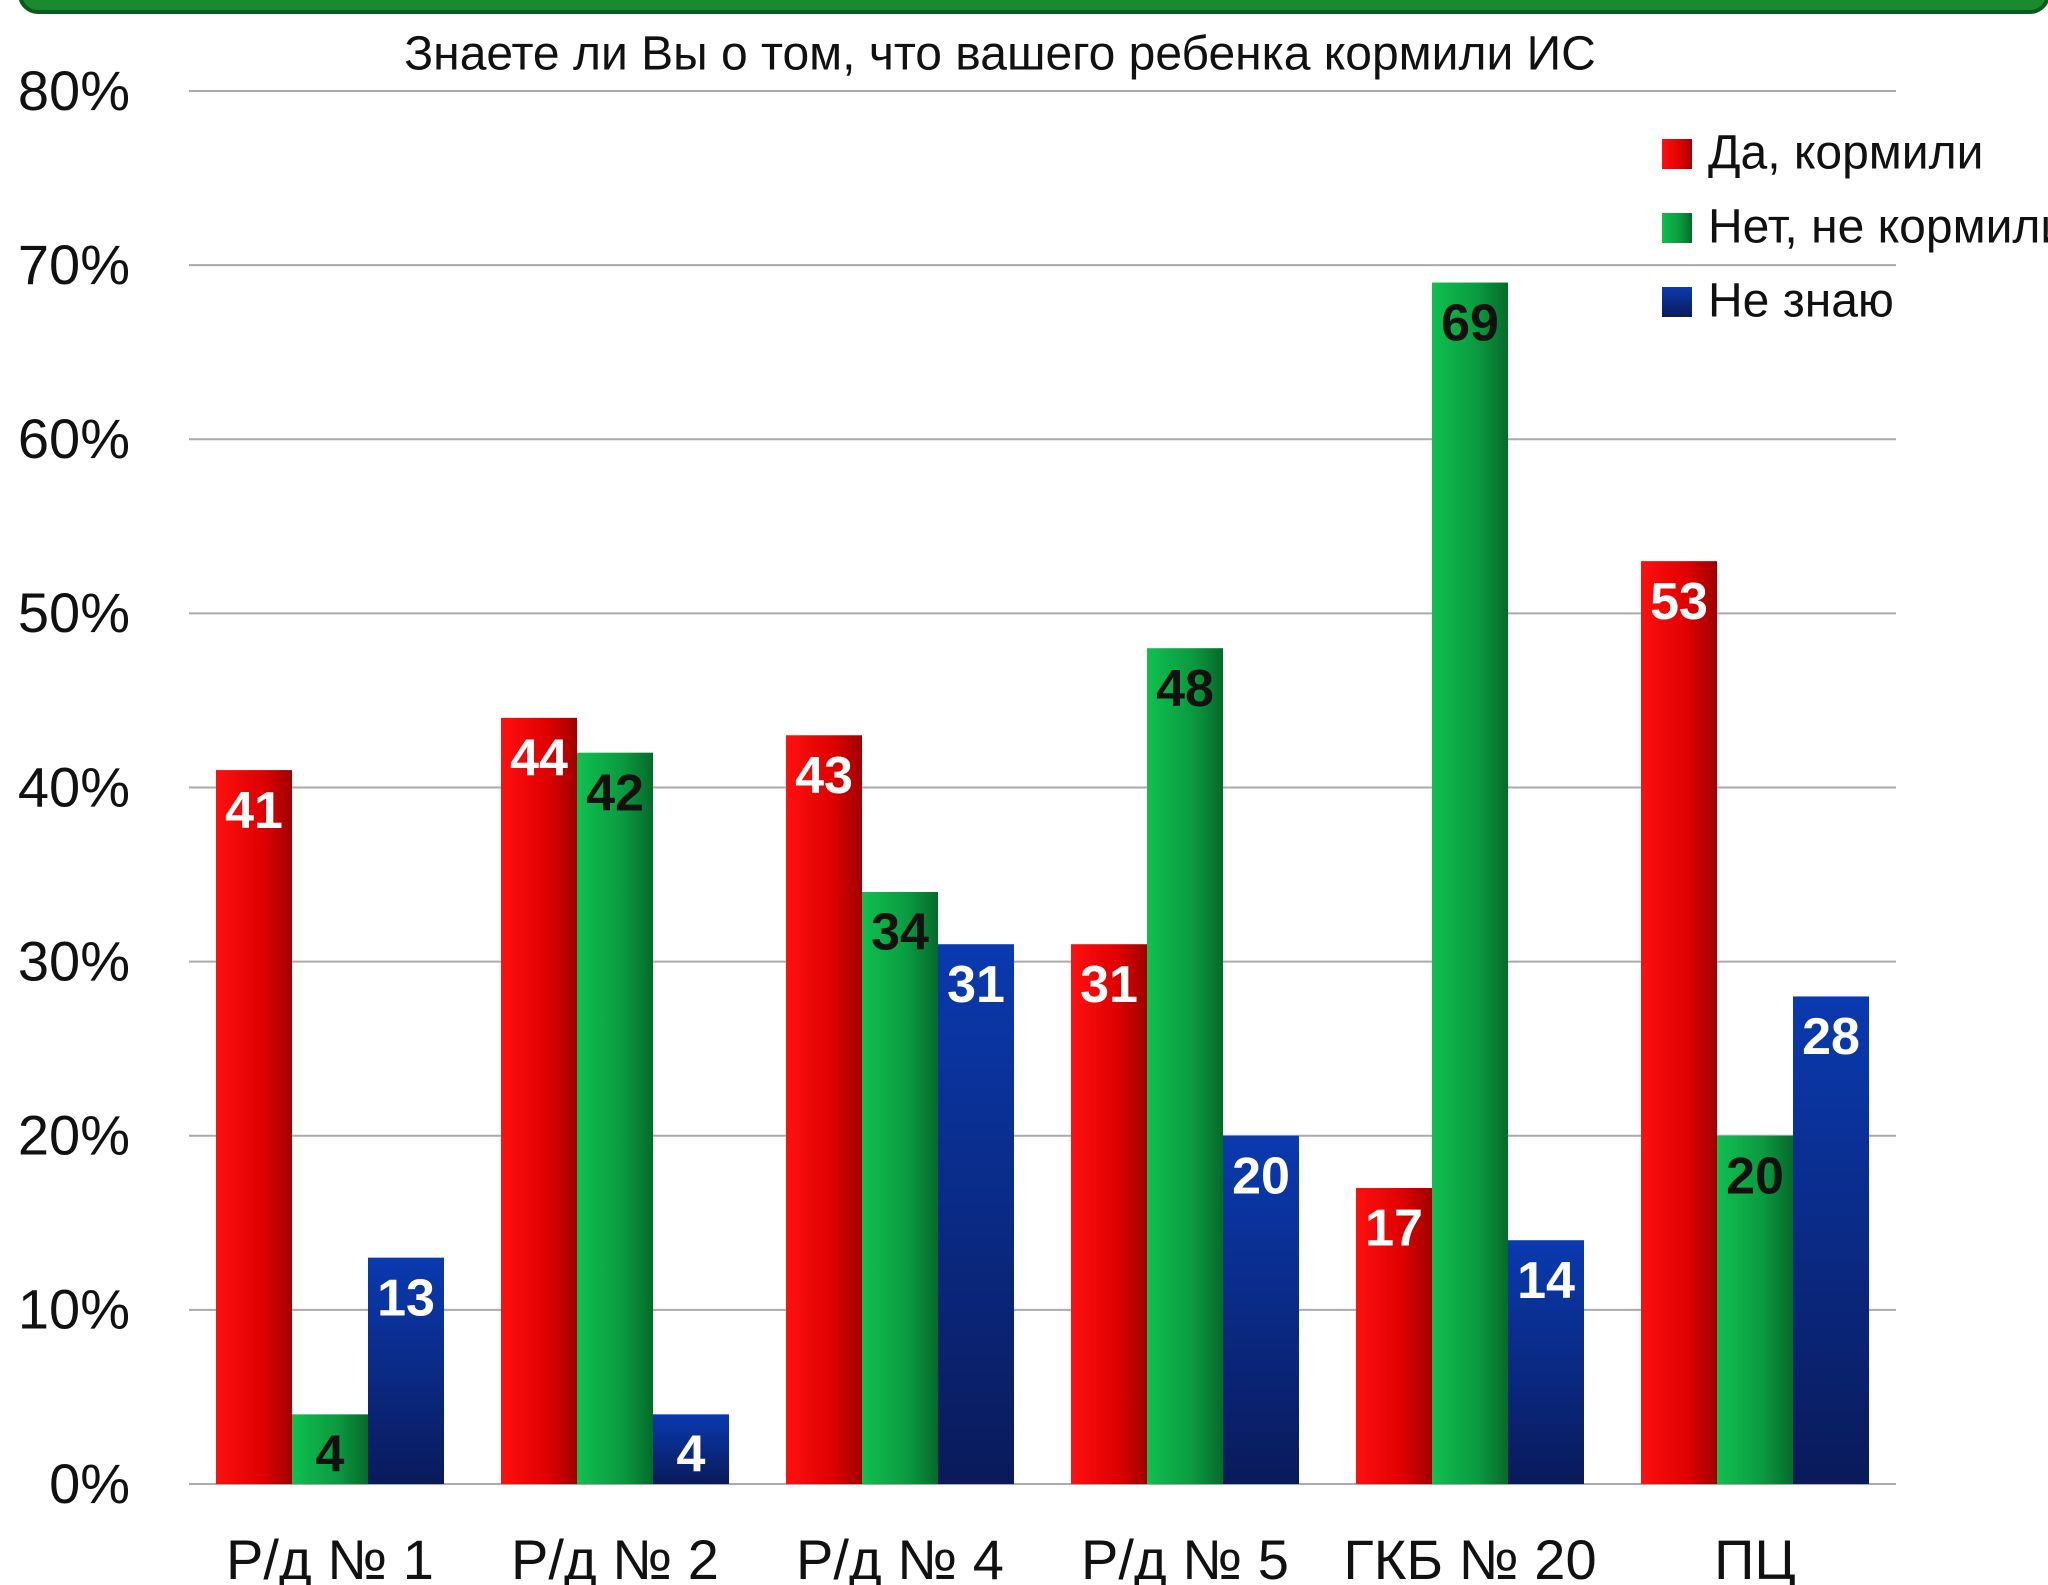  What do you see at coordinates (74, 612) in the screenshot?
I see `y-tick-label: 50%` at bounding box center [74, 612].